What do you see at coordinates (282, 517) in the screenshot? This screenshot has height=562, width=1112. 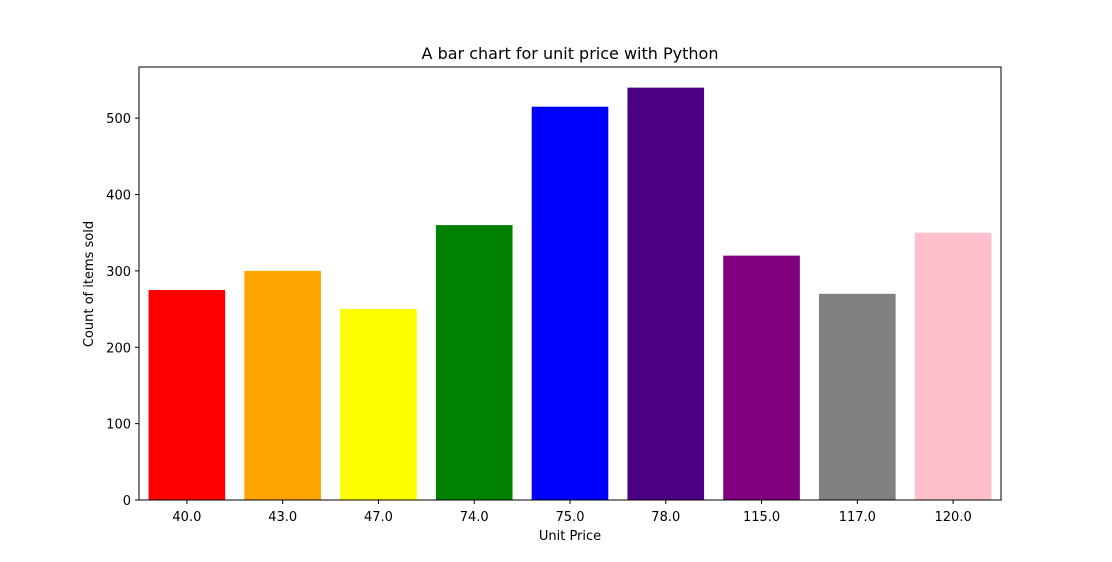 I see `x-tick-label: 43.0` at bounding box center [282, 517].